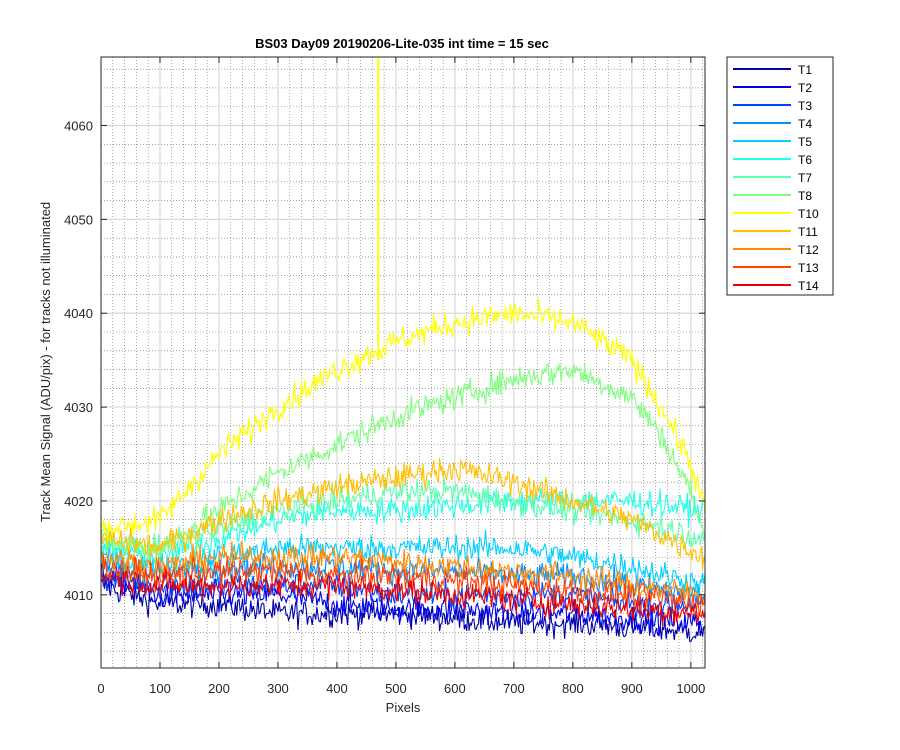 This screenshot has width=900, height=750. I want to click on x-tick-label: 500, so click(396, 688).